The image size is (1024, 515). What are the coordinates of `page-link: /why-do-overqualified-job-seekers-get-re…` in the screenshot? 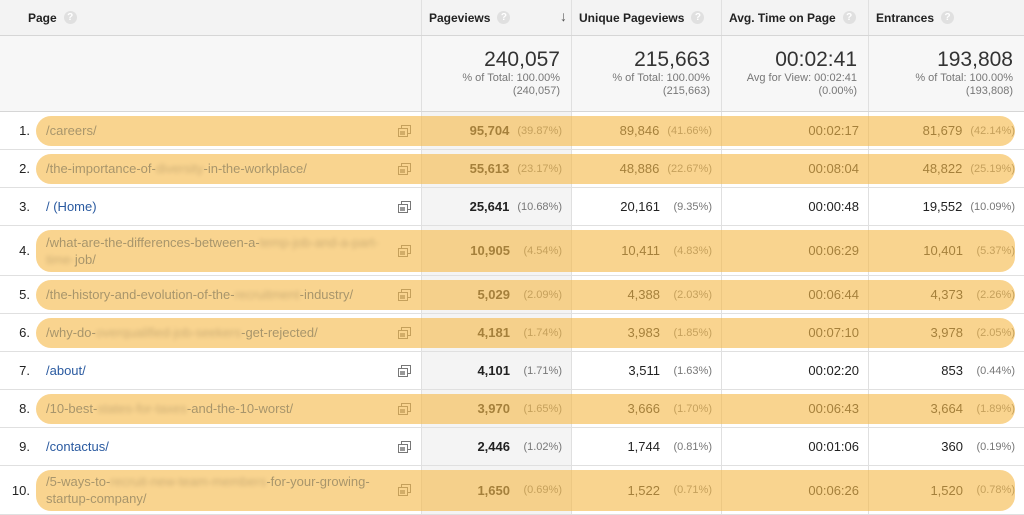 It's located at (216, 332).